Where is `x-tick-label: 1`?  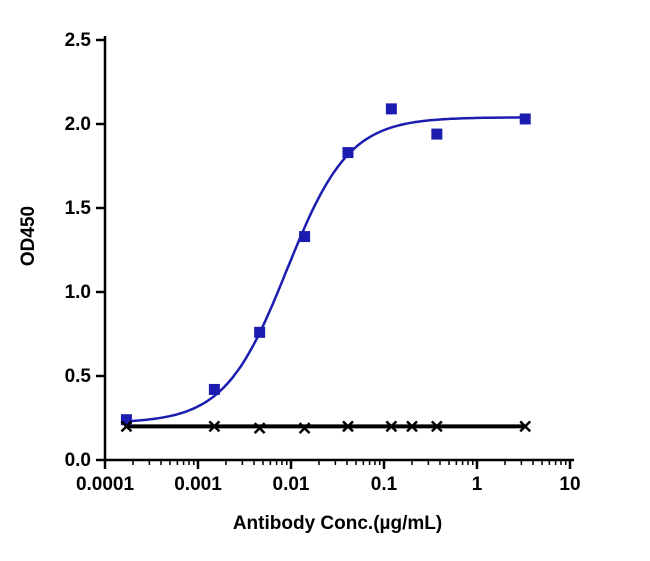
x-tick-label: 1 is located at coordinates (477, 484).